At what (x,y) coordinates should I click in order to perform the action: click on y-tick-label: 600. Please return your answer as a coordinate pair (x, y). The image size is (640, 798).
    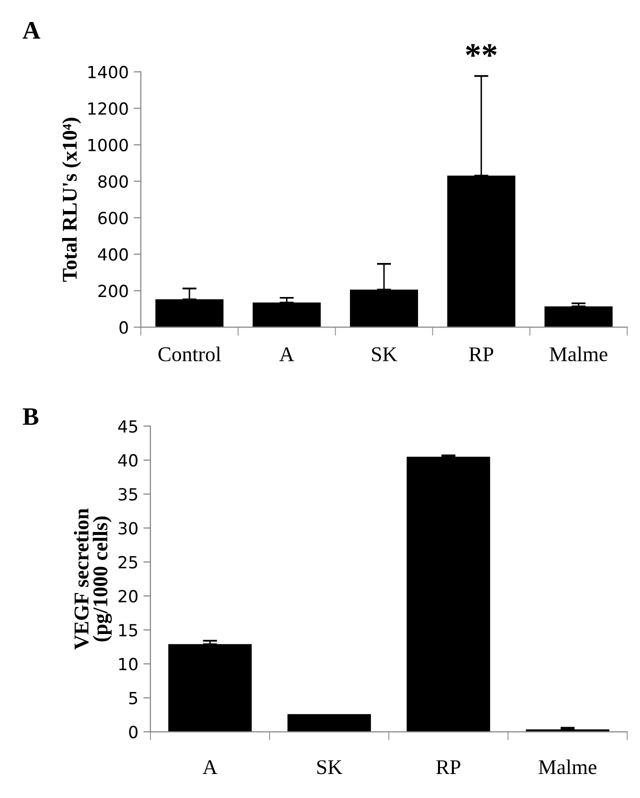
    Looking at the image, I should click on (113, 218).